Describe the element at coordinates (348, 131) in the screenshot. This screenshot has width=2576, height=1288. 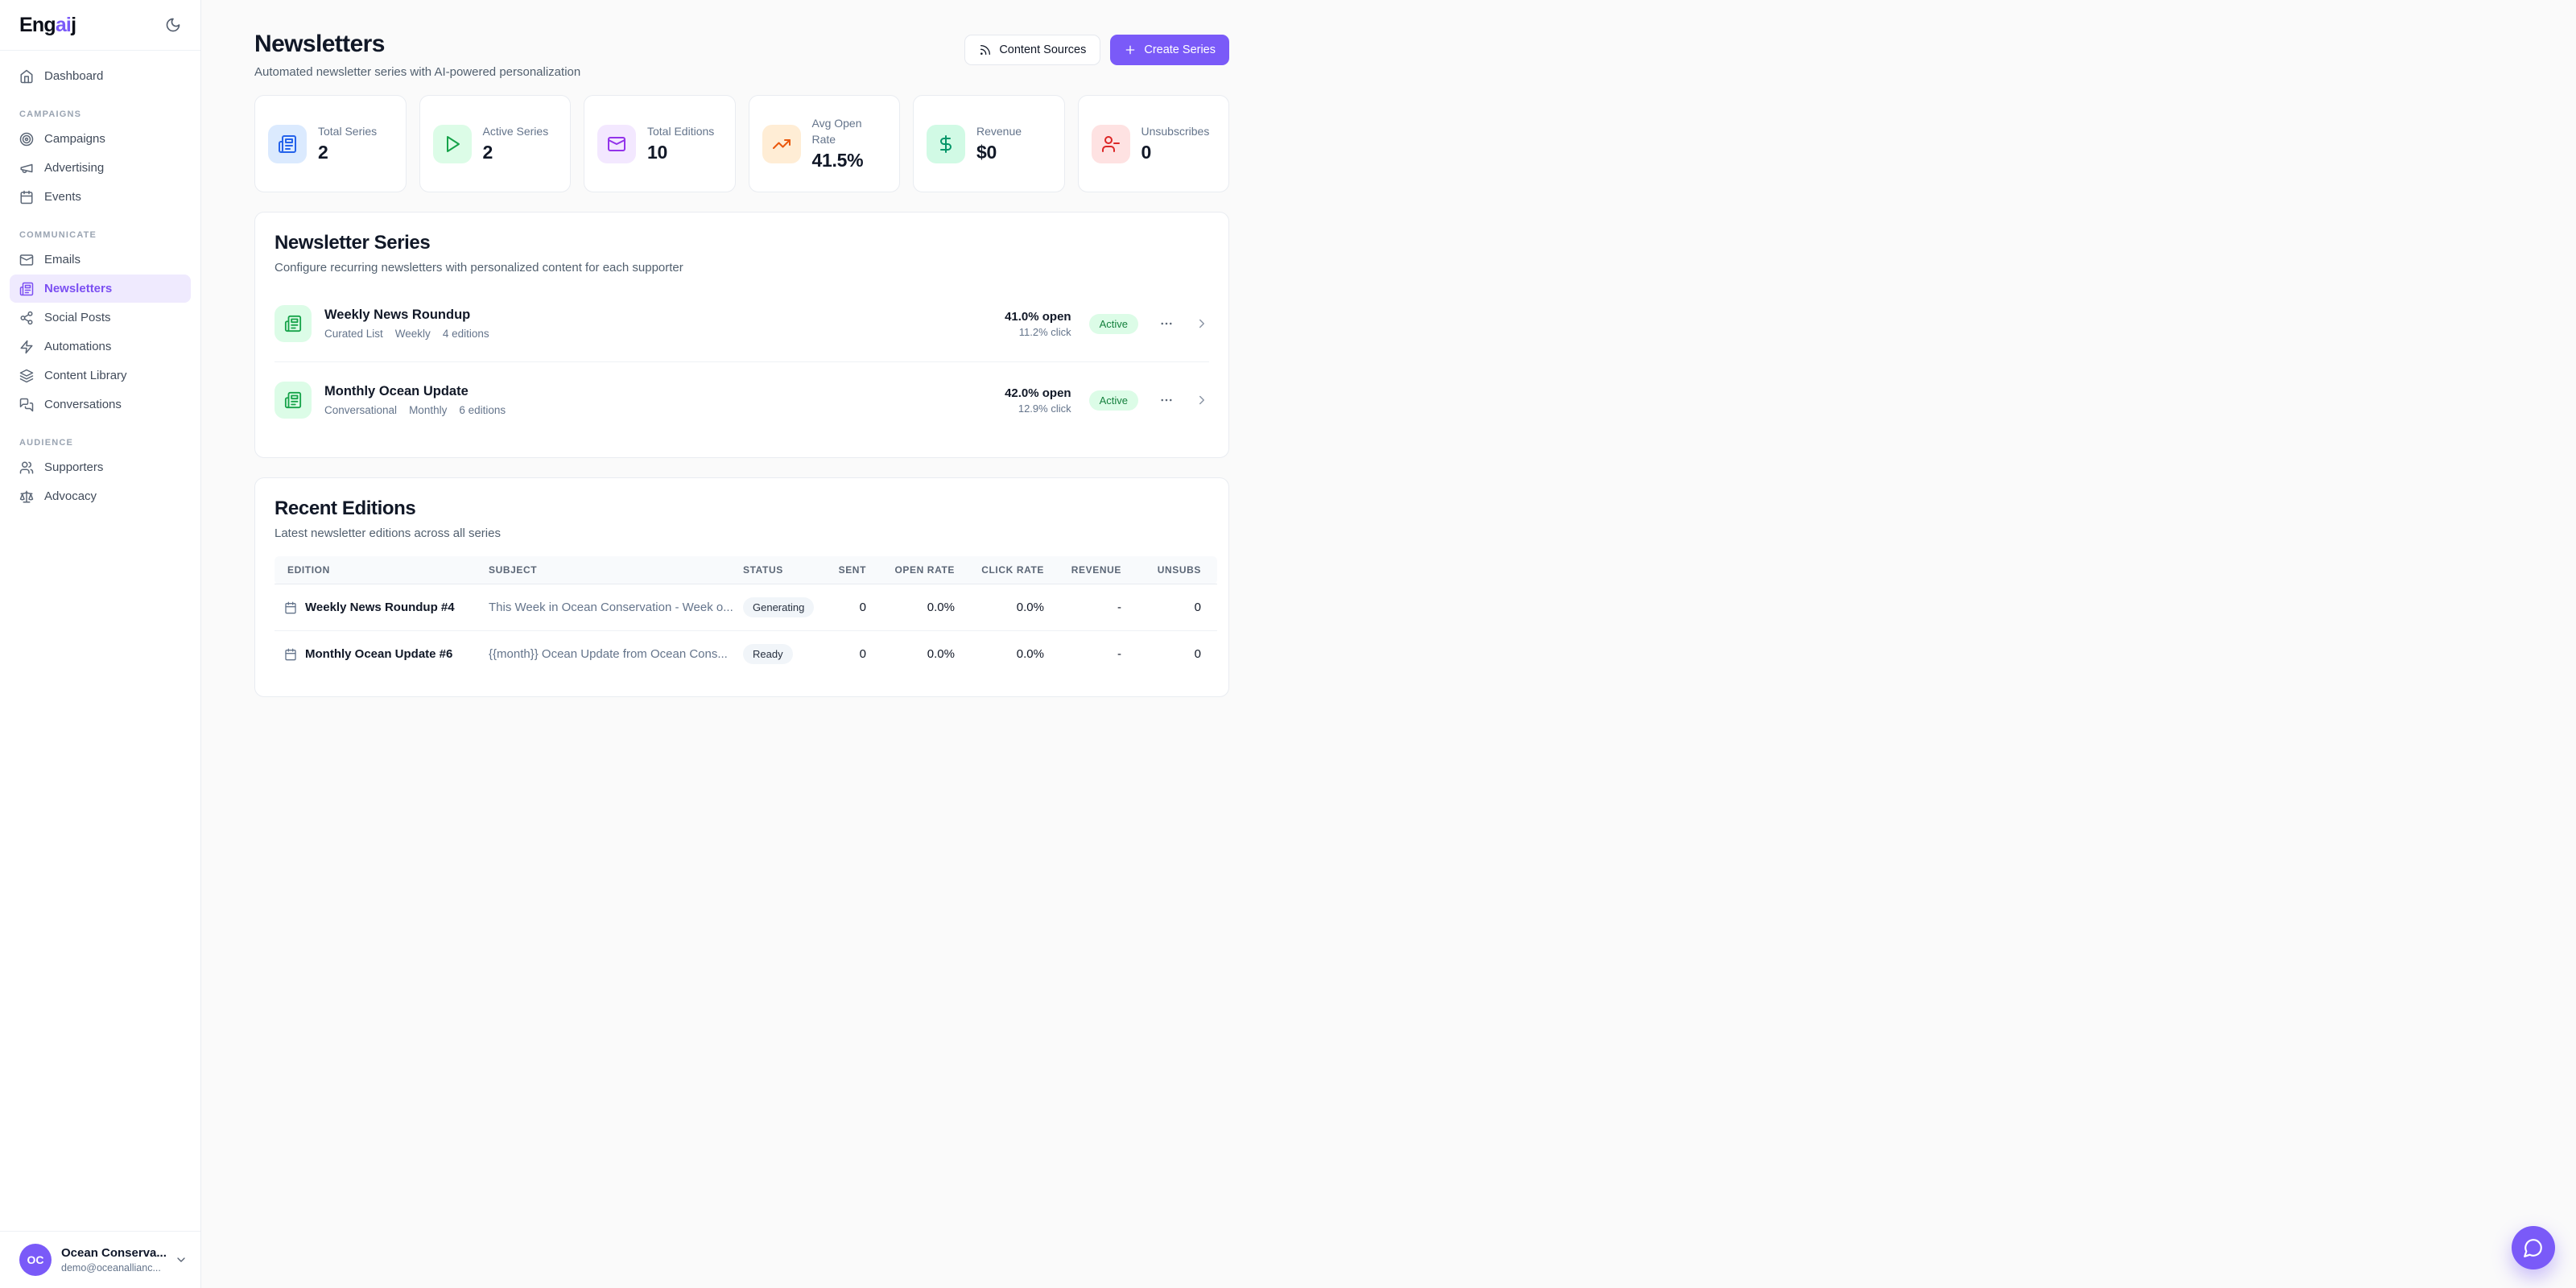
I see `stat-label: Total Series` at that location.